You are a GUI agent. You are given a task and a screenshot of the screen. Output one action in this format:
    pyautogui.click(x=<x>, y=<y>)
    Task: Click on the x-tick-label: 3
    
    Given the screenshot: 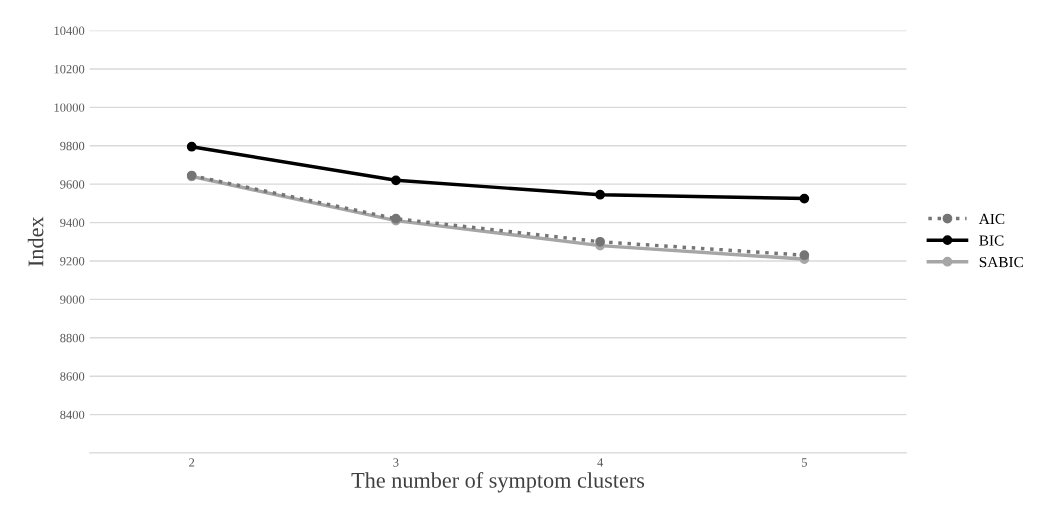 What is the action you would take?
    pyautogui.click(x=396, y=462)
    